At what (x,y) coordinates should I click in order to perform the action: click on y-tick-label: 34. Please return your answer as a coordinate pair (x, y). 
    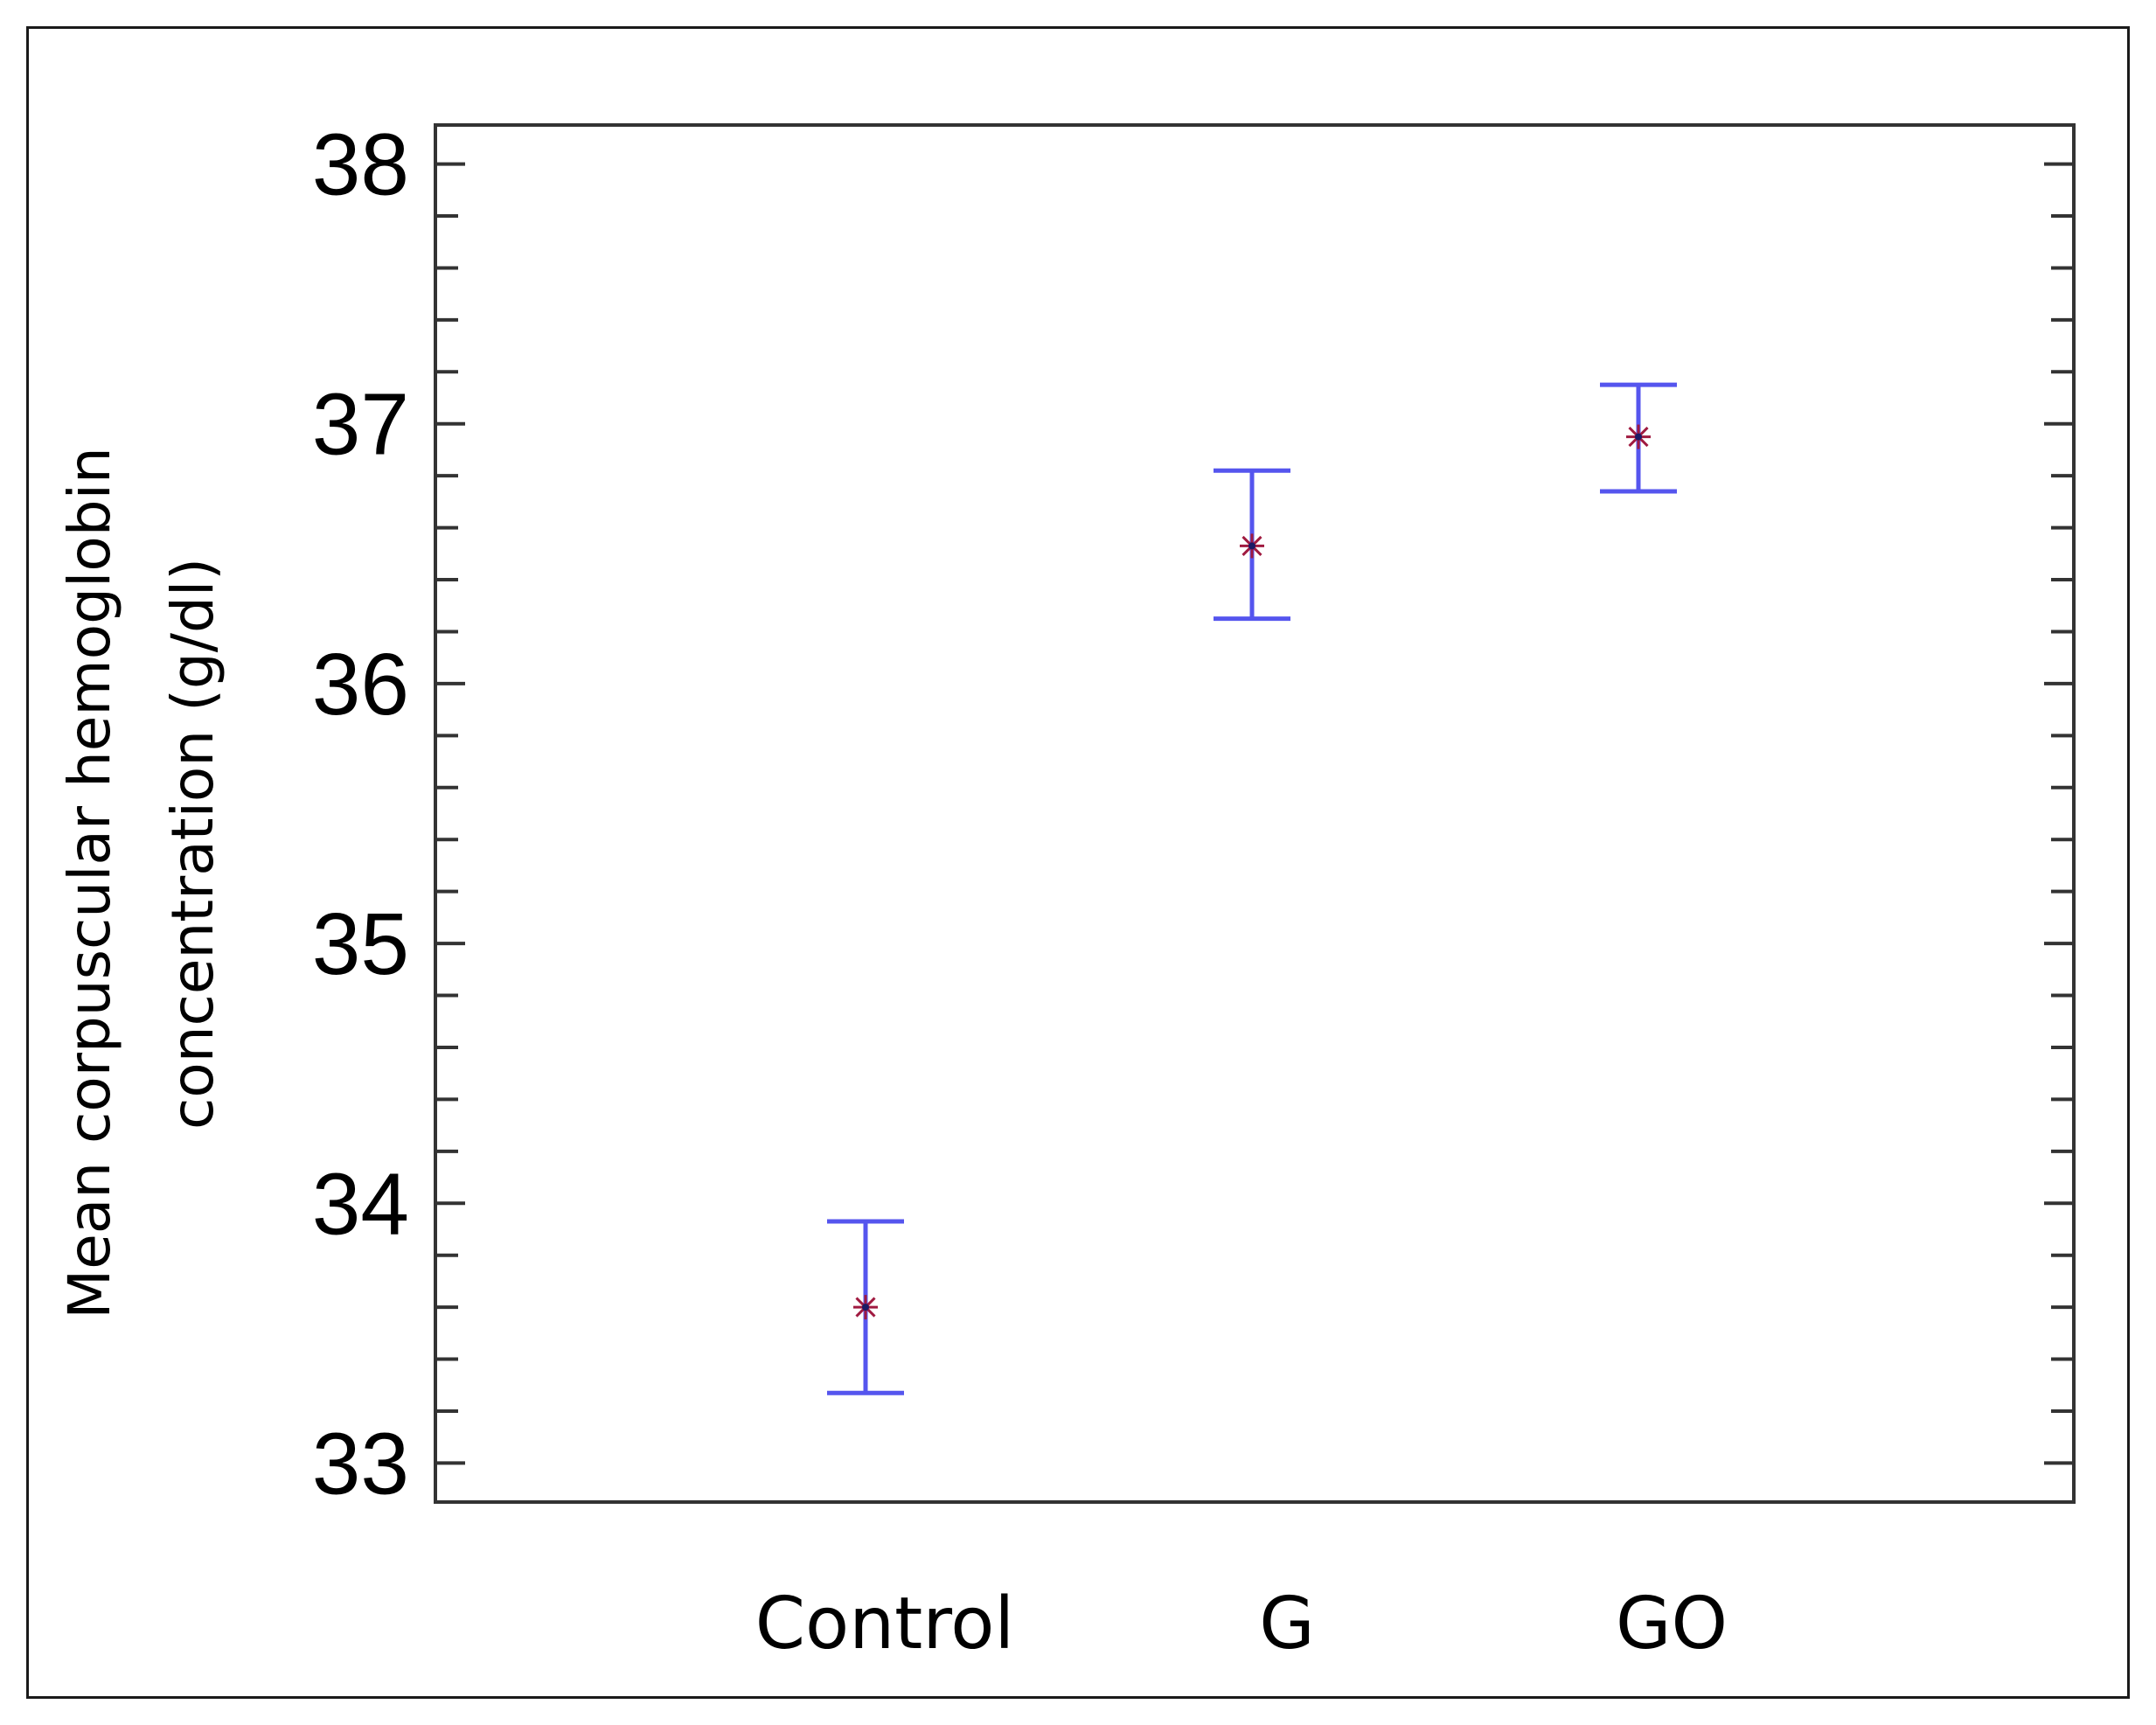
    Looking at the image, I should click on (360, 1204).